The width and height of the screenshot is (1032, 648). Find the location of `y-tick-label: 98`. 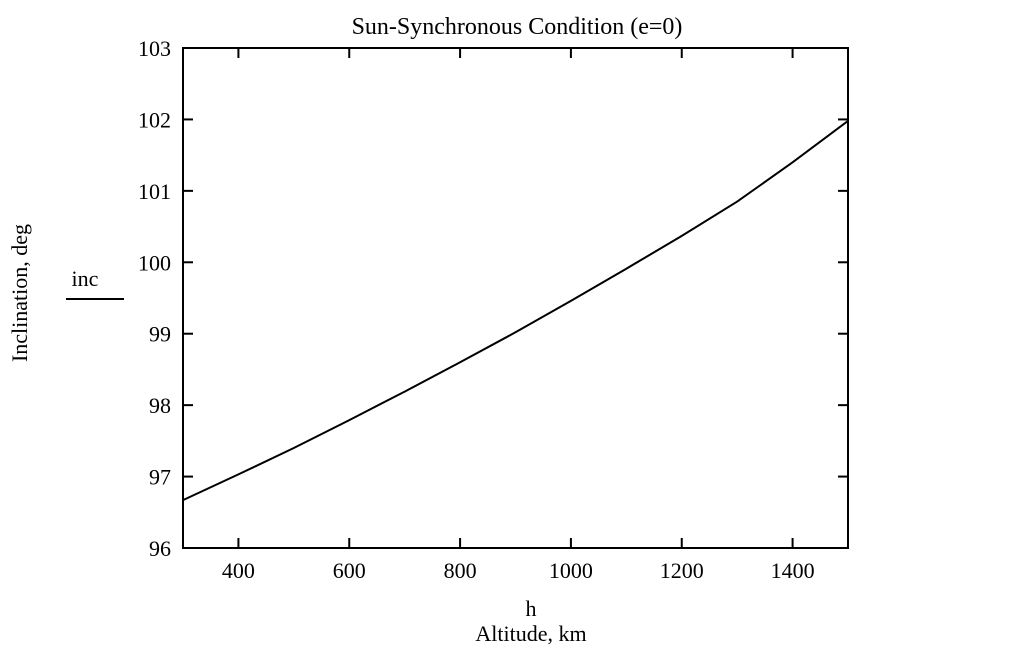

y-tick-label: 98 is located at coordinates (160, 405).